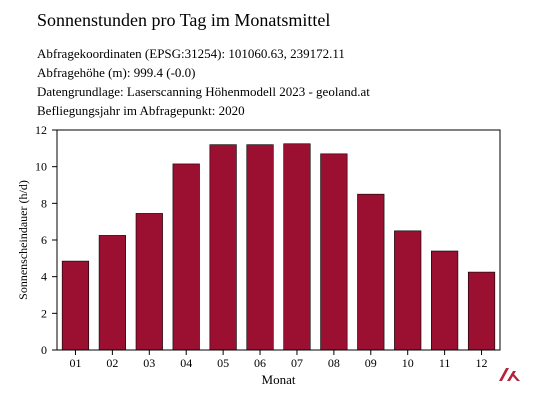 The image size is (533, 400). Describe the element at coordinates (75, 363) in the screenshot. I see `x-tick-label: 01` at that location.